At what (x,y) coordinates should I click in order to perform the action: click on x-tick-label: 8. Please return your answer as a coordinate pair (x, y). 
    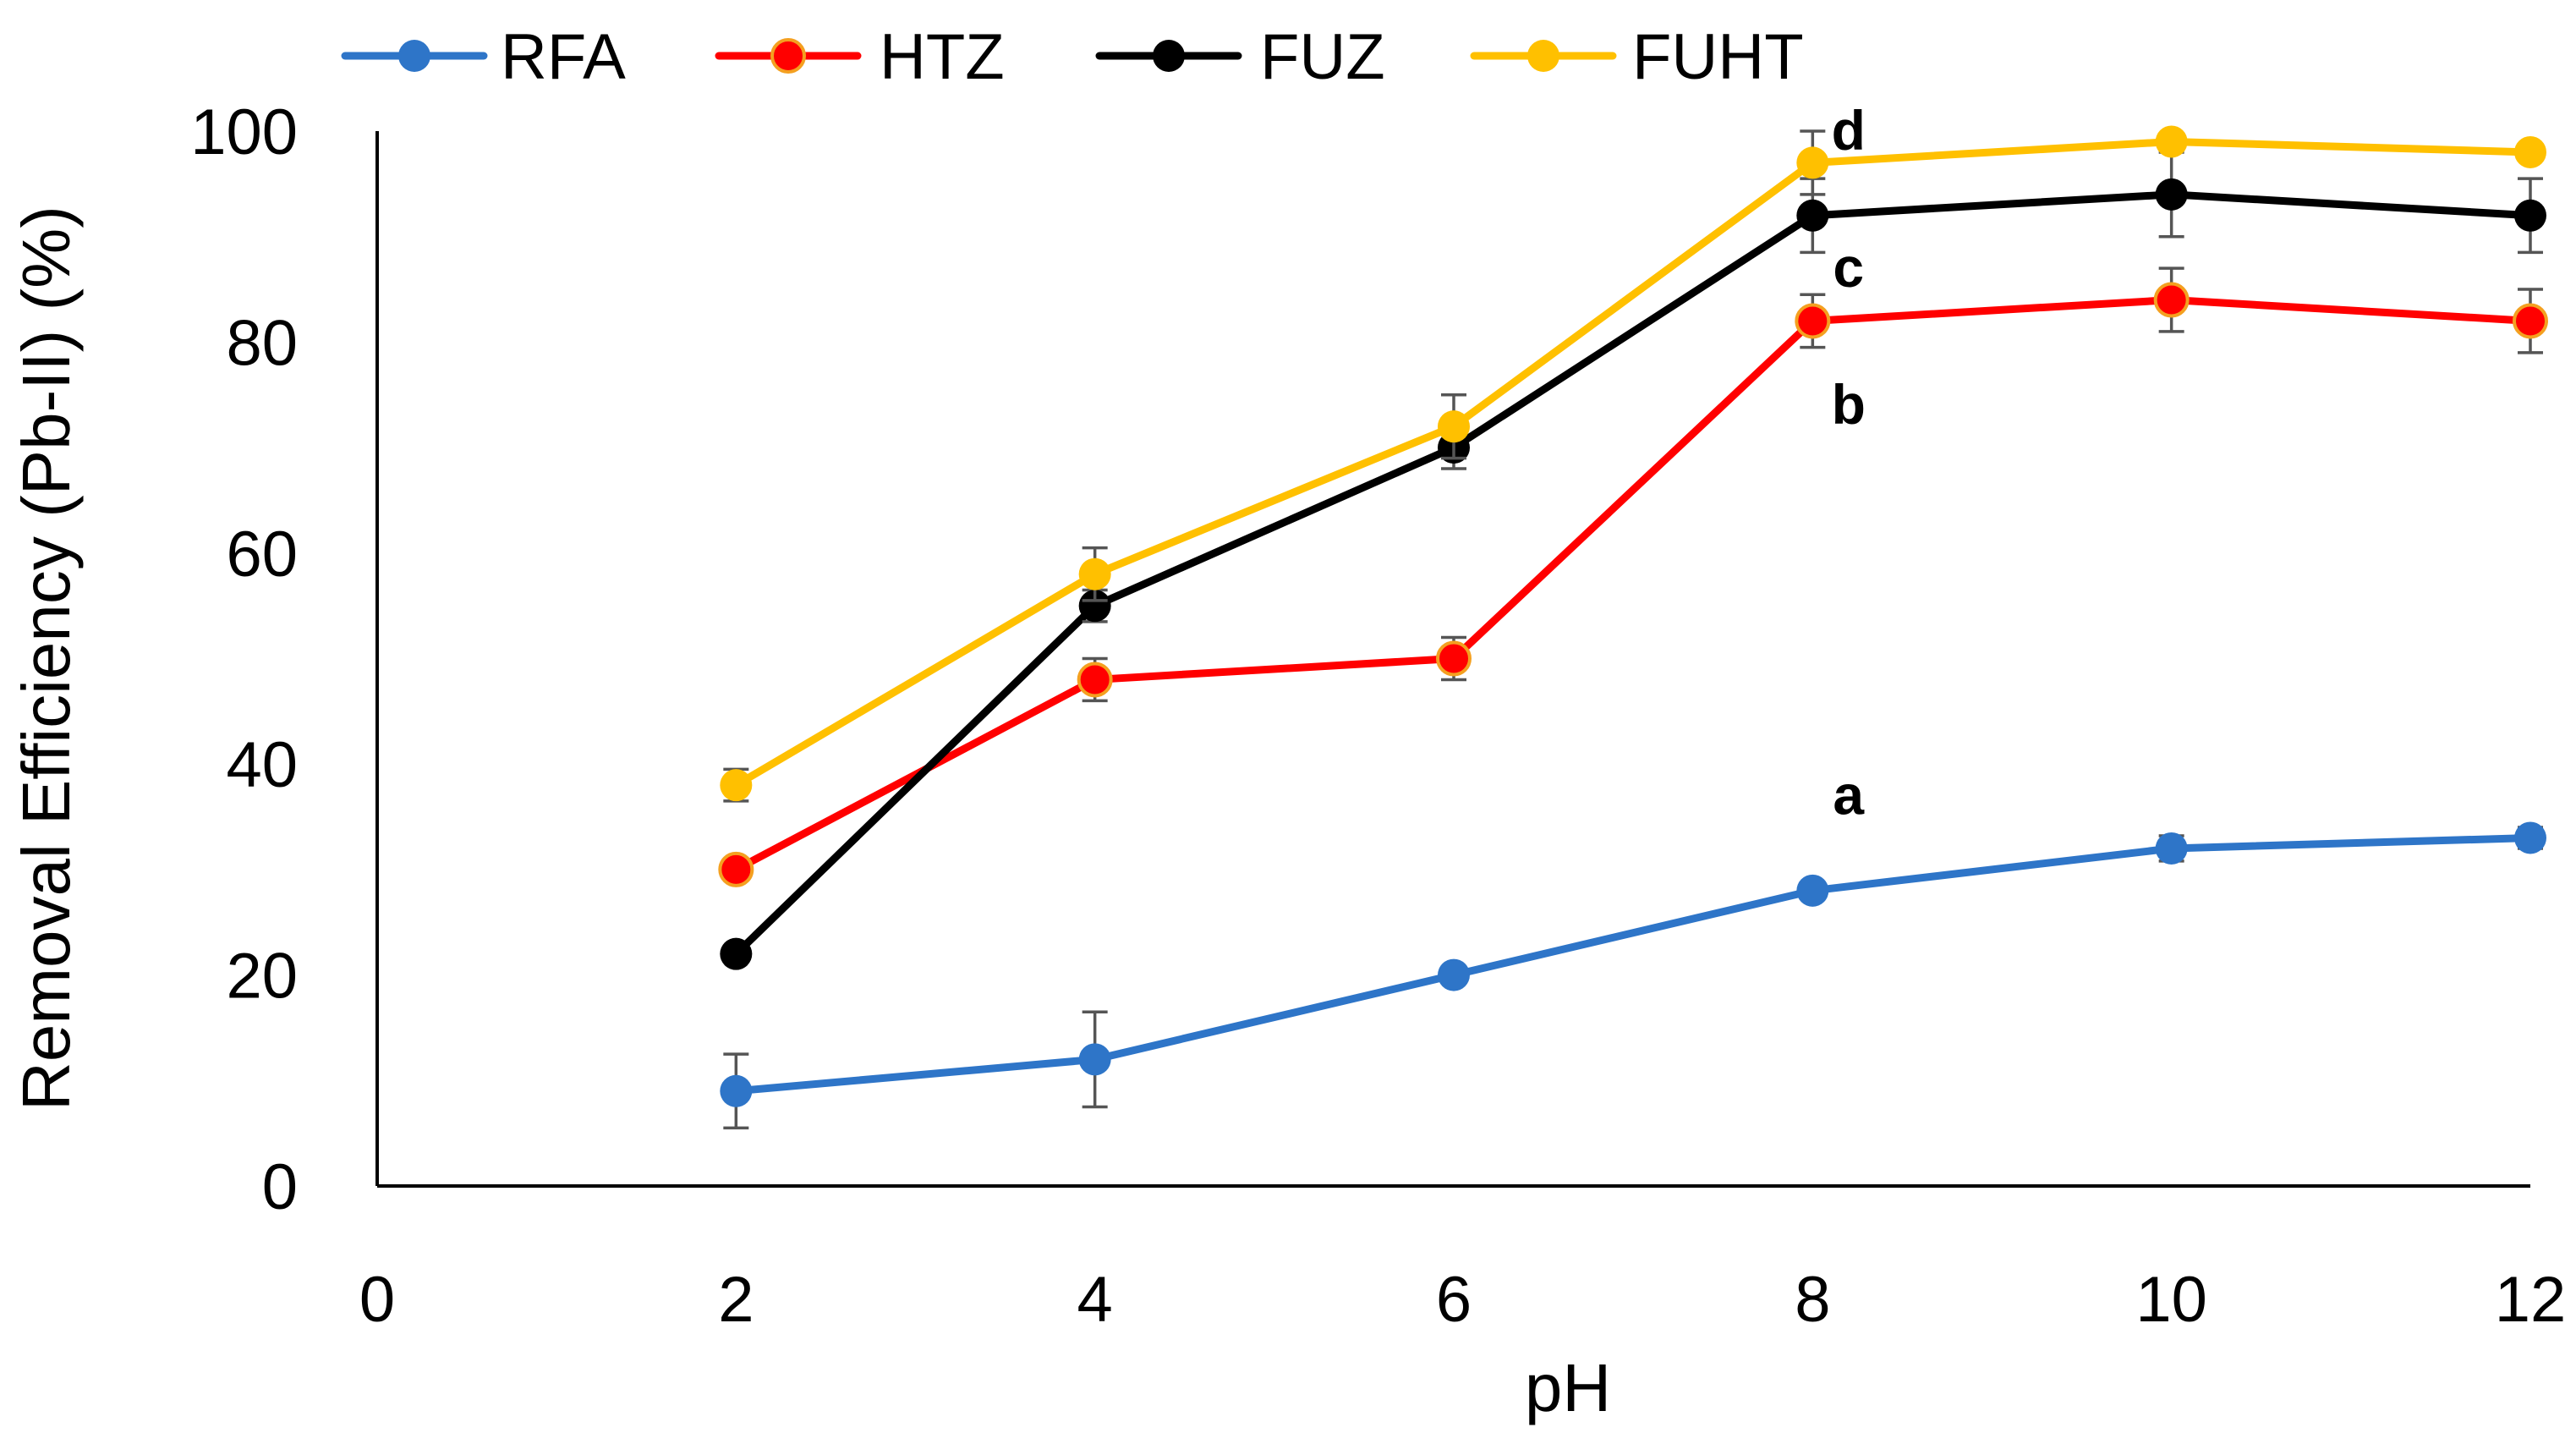
    Looking at the image, I should click on (1812, 1300).